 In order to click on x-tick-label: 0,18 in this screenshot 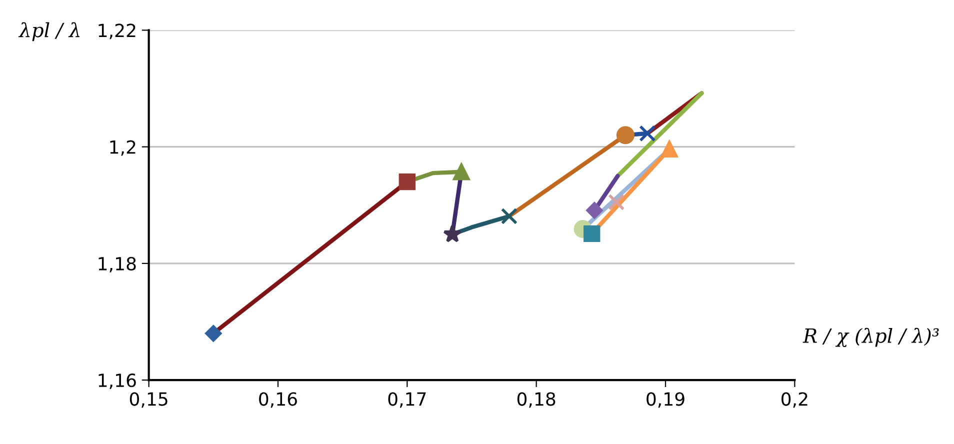, I will do `click(536, 400)`.